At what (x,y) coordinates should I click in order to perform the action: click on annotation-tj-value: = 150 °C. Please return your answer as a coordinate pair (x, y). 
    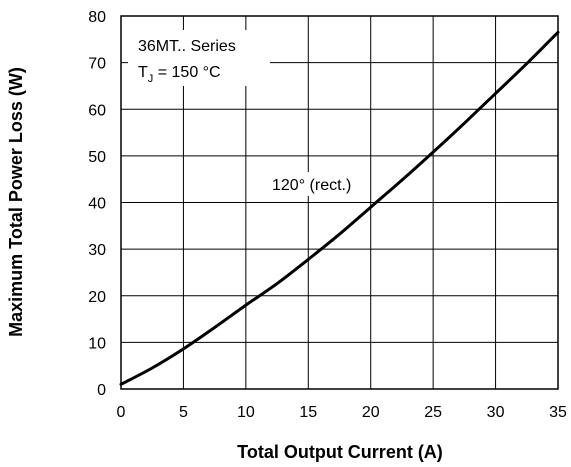
    Looking at the image, I should click on (186, 72).